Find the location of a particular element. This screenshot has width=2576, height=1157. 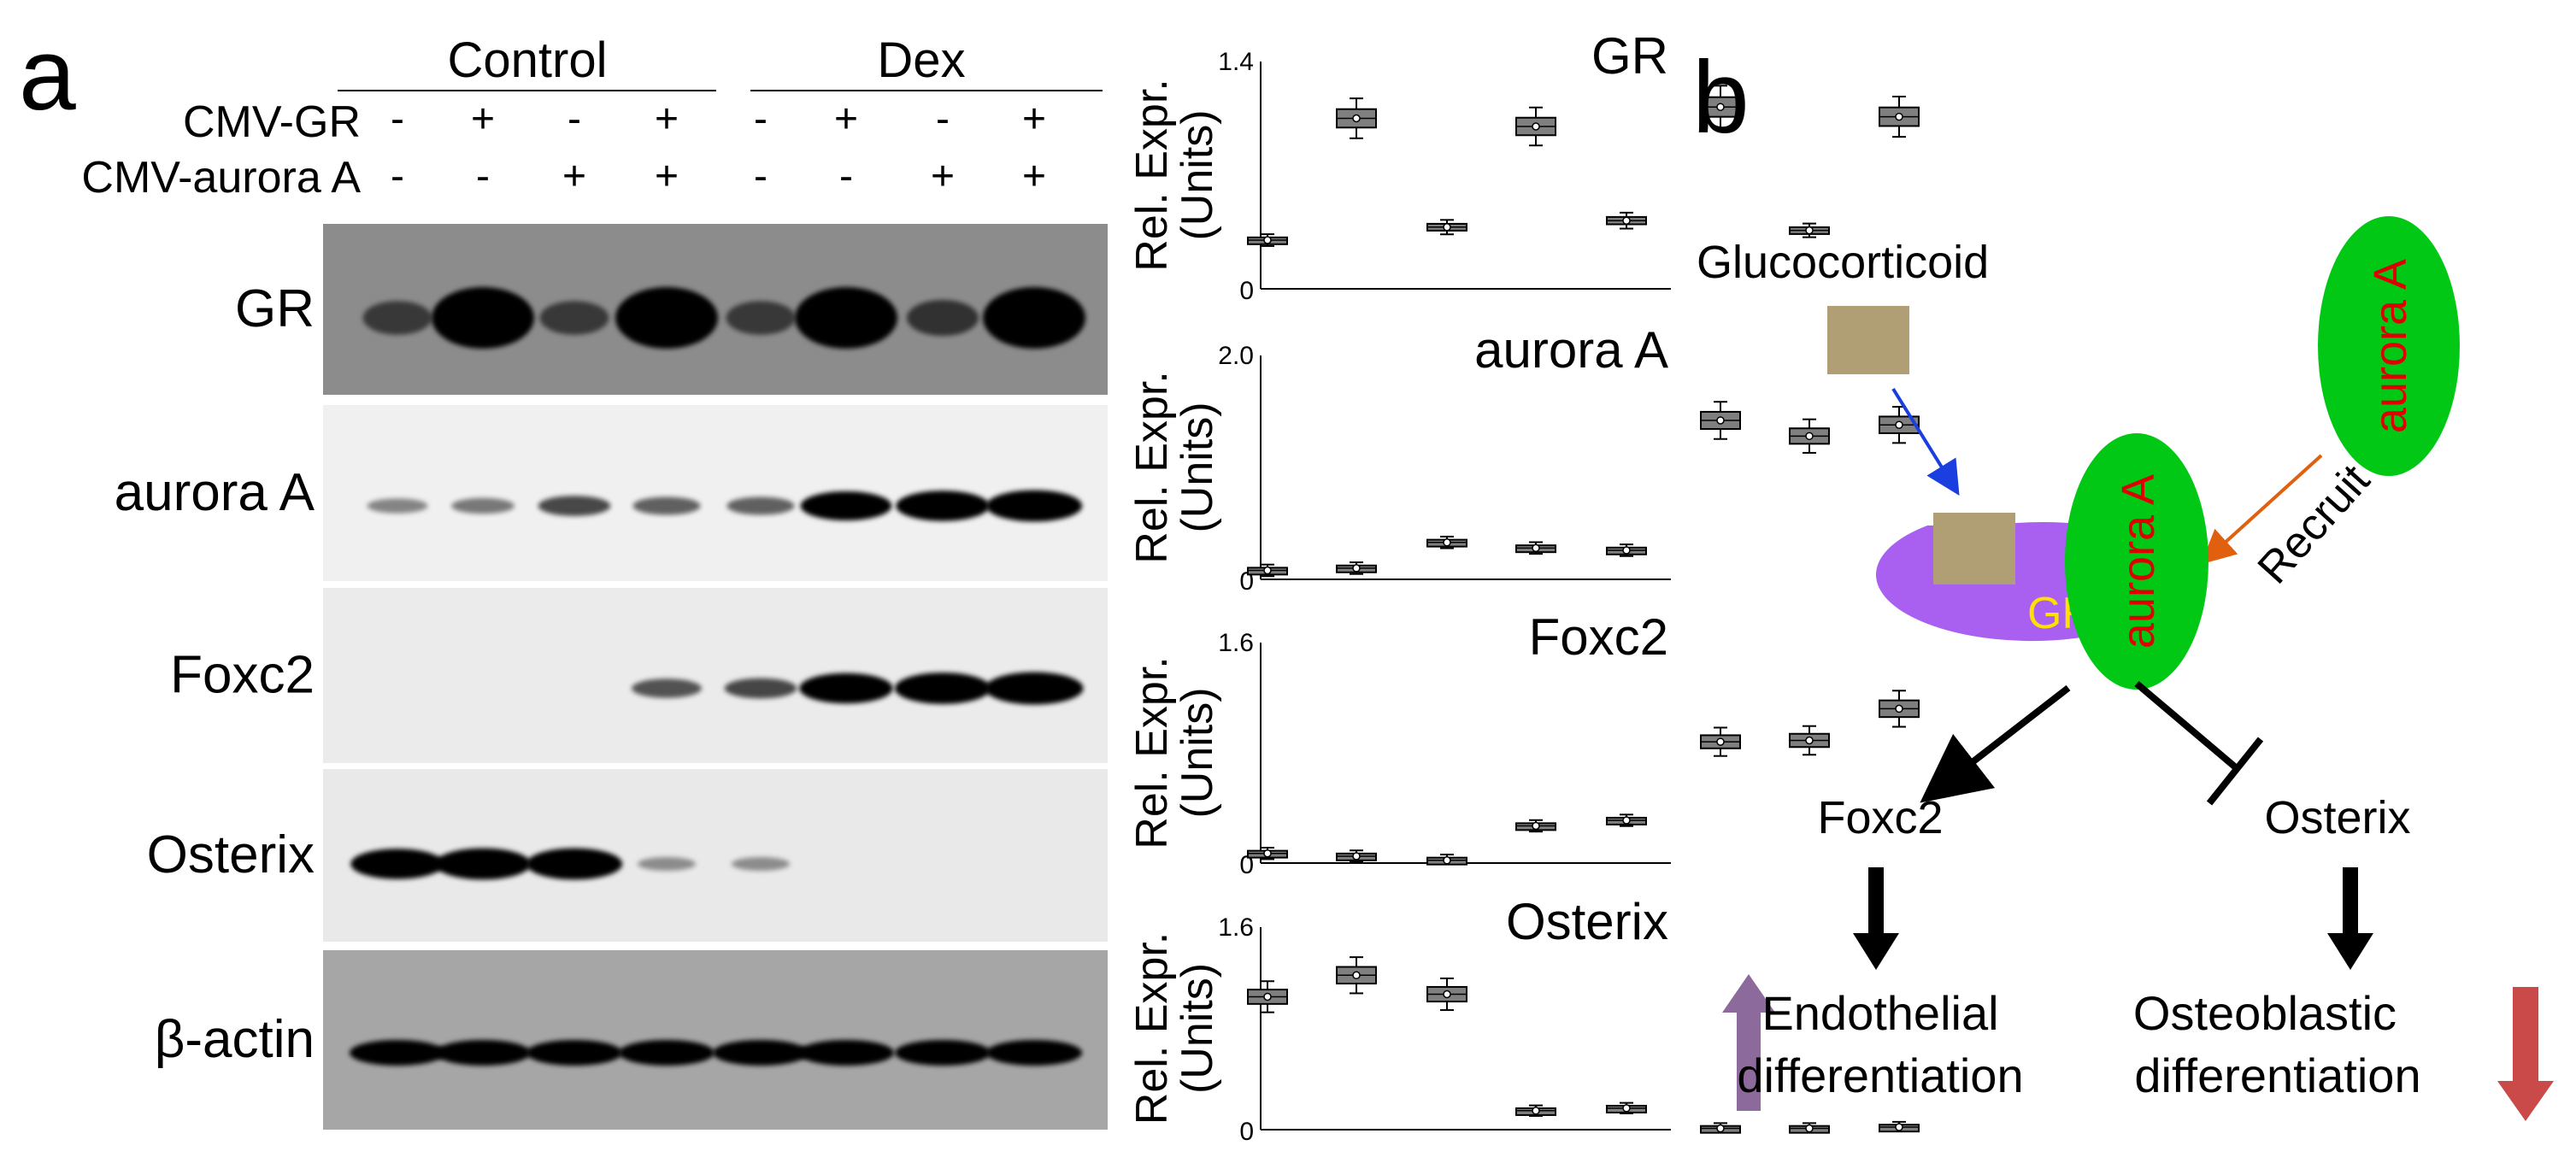

panel-b-label: b is located at coordinates (1721, 97).